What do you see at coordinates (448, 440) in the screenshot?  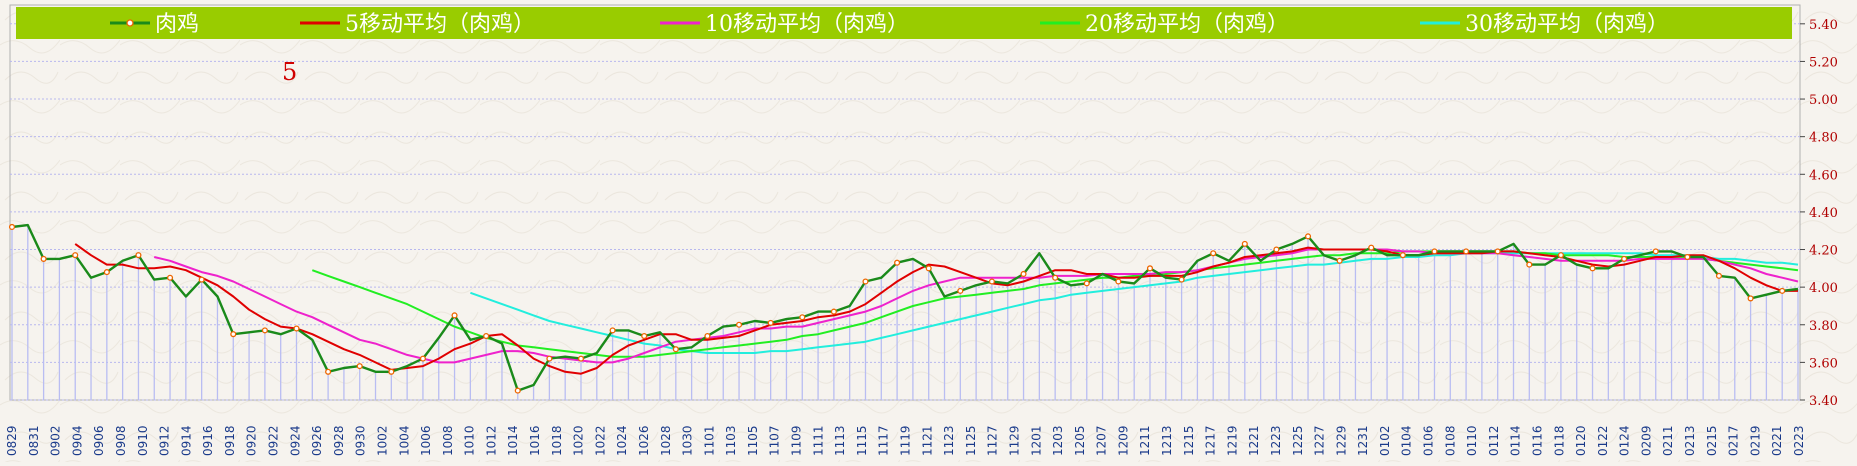 I see `x-tick-label: 1008` at bounding box center [448, 440].